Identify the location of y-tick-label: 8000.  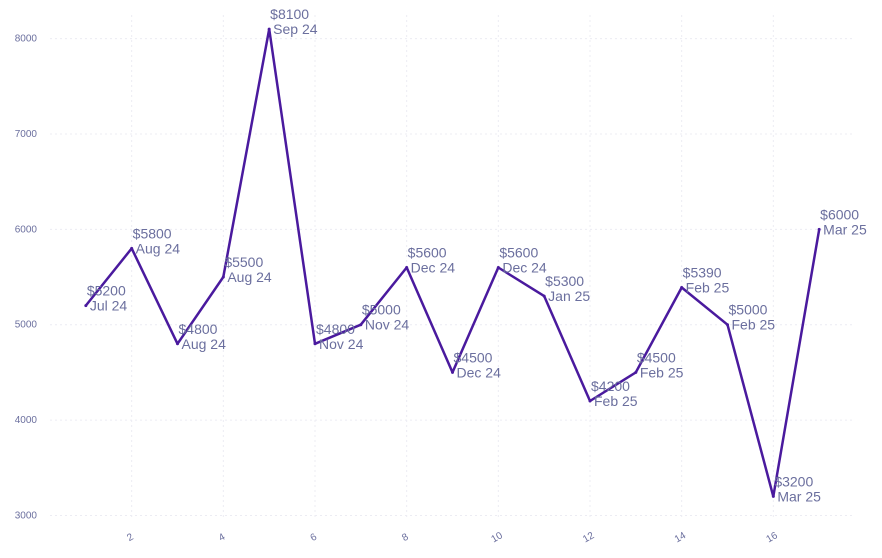
(26, 39).